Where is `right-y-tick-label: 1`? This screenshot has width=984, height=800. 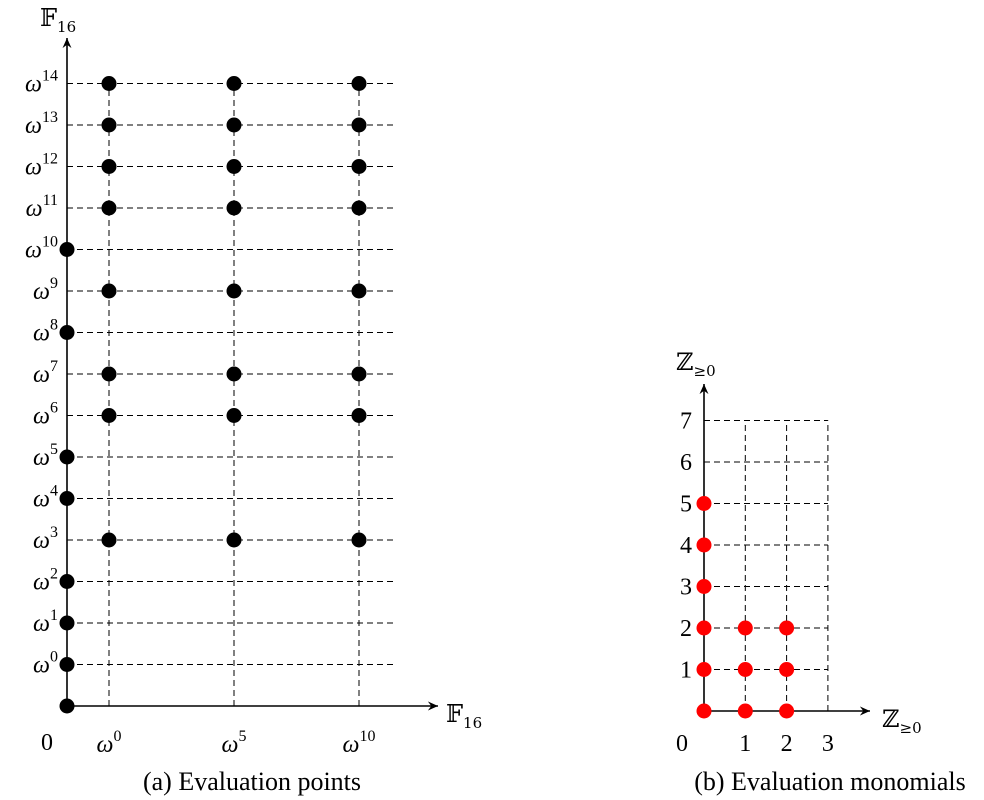 right-y-tick-label: 1 is located at coordinates (686, 671).